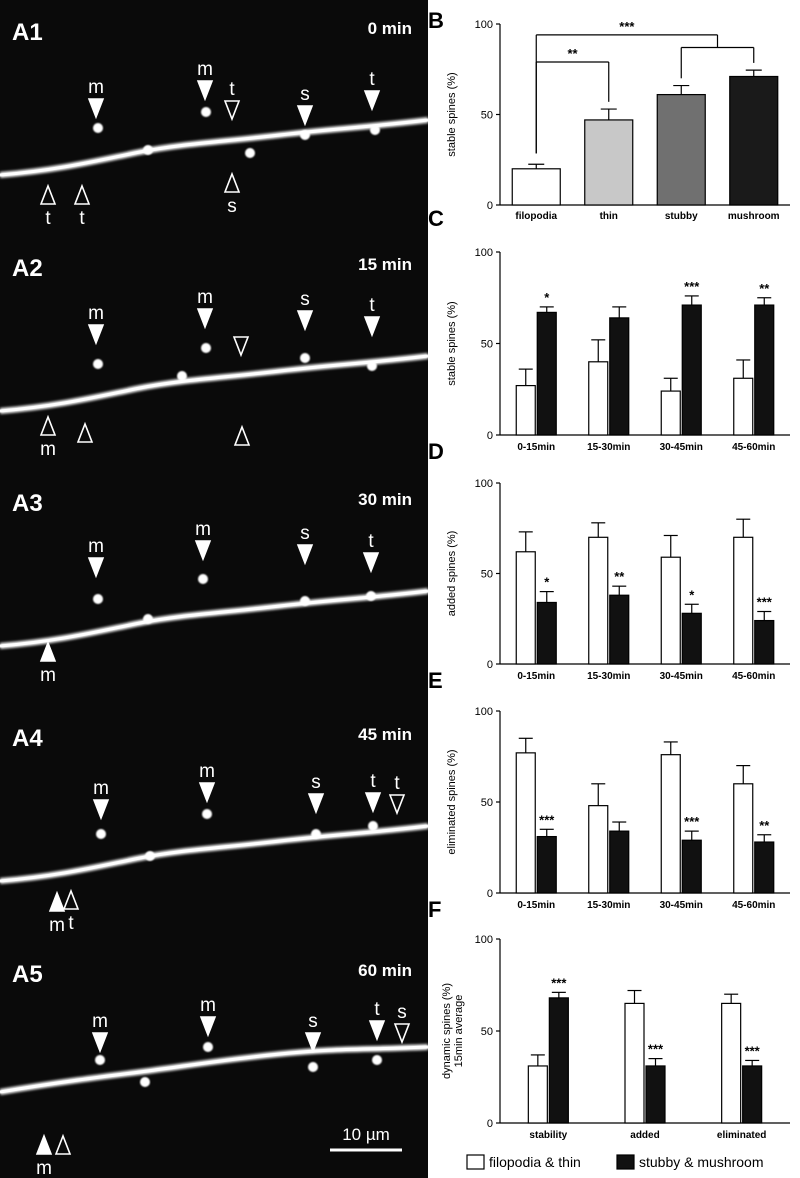  What do you see at coordinates (547, 297) in the screenshot?
I see `significance-label: *` at bounding box center [547, 297].